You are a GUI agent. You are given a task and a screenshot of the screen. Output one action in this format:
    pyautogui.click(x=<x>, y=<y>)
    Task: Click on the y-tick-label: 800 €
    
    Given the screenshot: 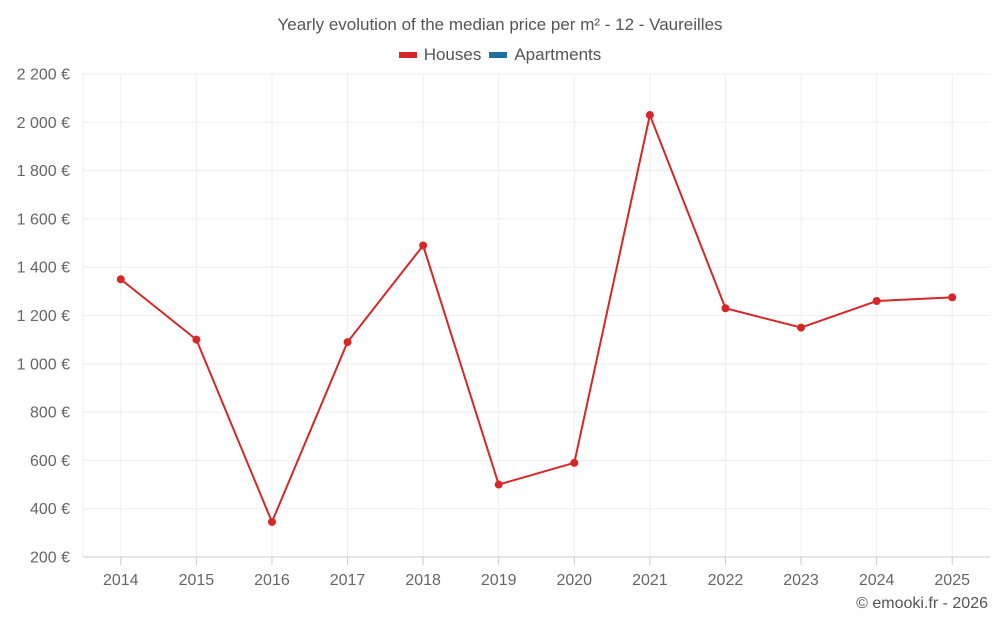 What is the action you would take?
    pyautogui.click(x=50, y=413)
    